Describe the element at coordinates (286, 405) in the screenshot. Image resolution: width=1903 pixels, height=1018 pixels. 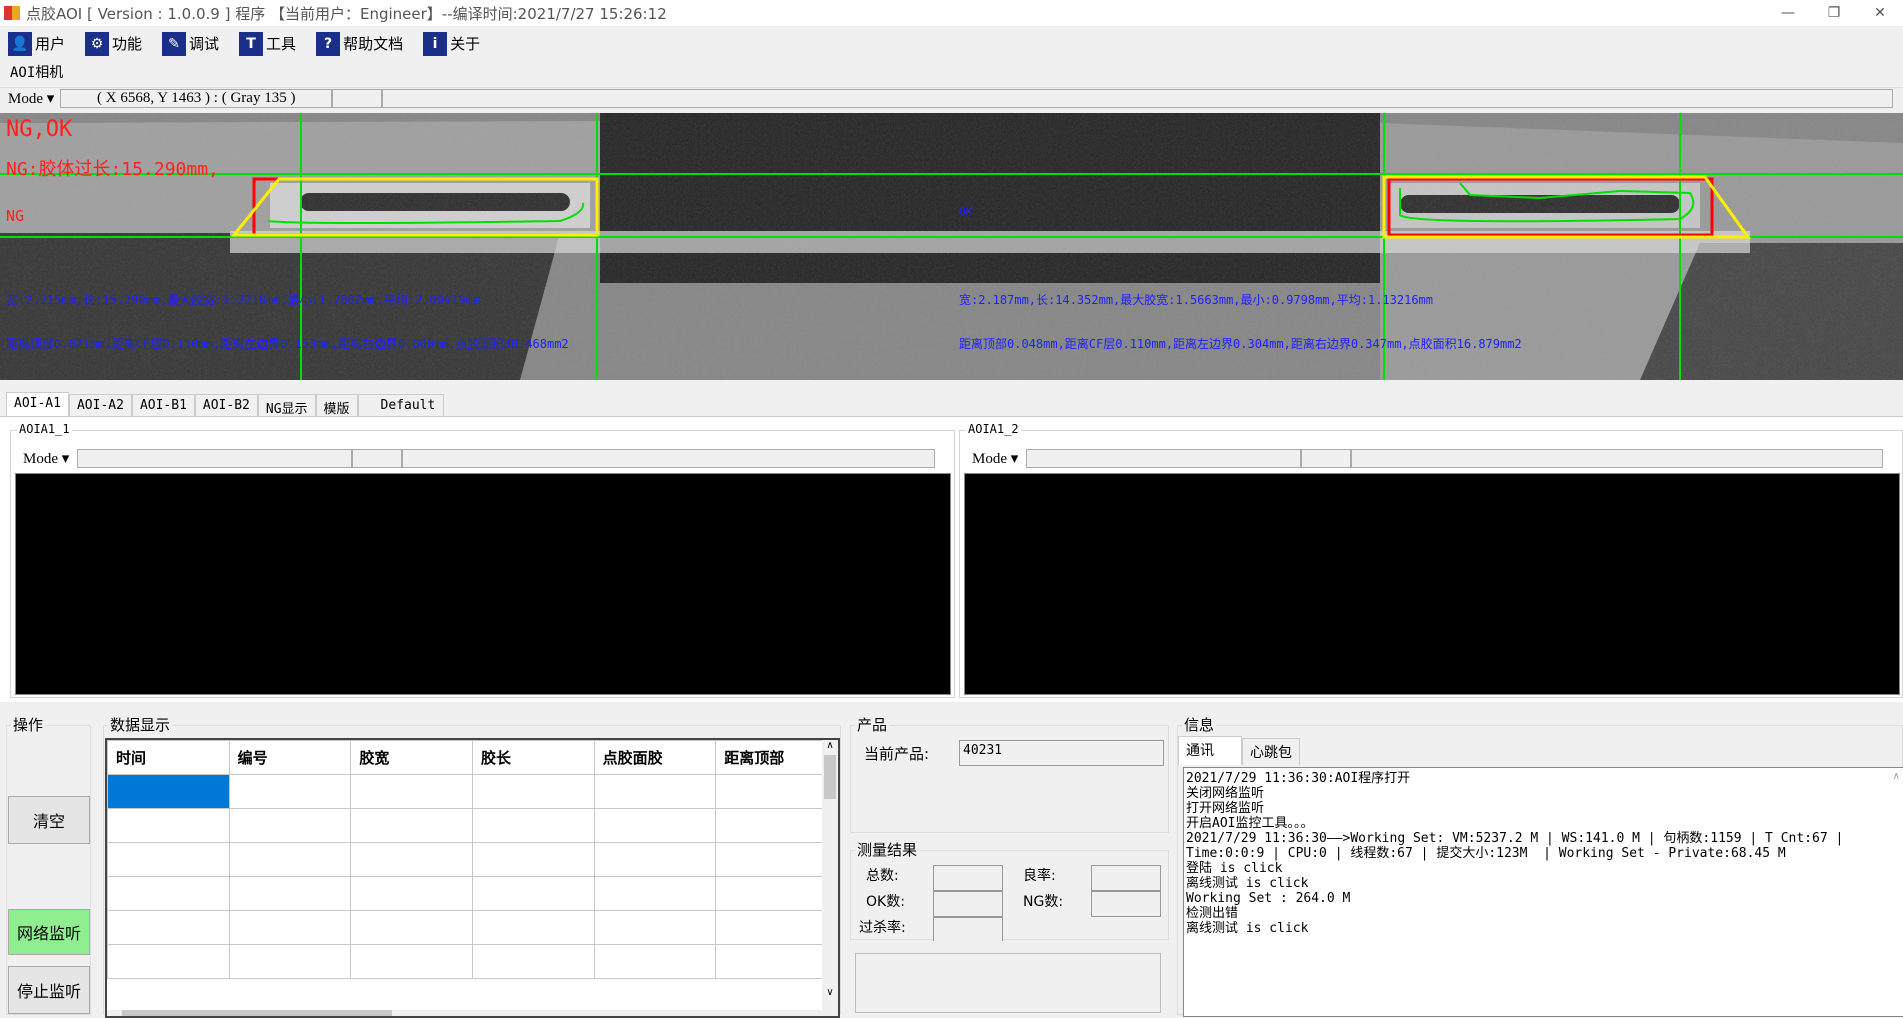
I see `tab-ng显示: NG显示` at that location.